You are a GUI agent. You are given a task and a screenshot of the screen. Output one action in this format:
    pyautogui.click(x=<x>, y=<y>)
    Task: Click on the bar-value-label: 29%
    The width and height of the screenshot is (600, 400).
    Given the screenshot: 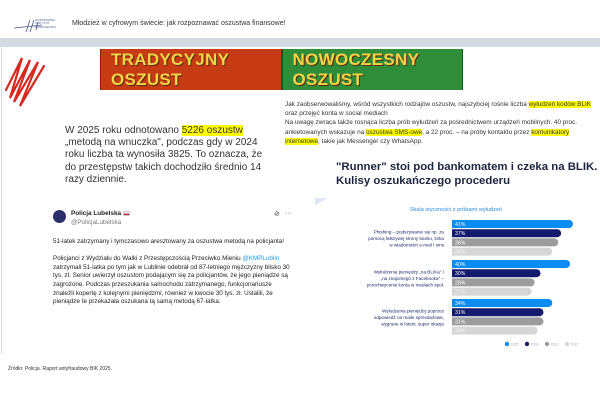 What is the action you would take?
    pyautogui.click(x=460, y=332)
    